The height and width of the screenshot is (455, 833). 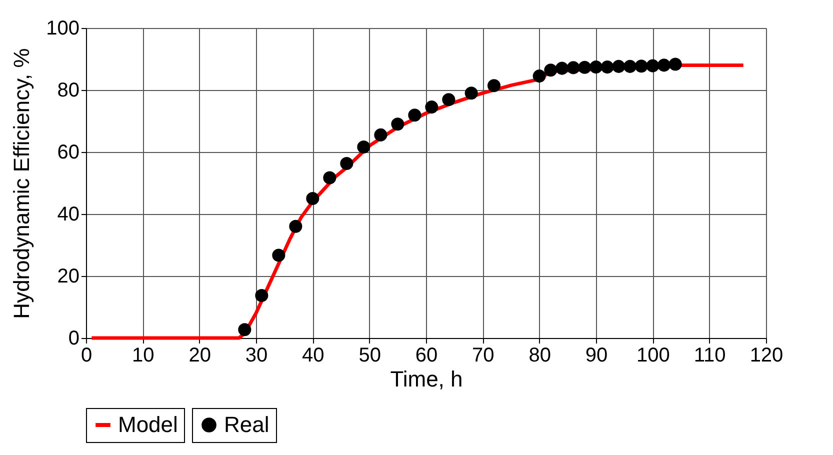 What do you see at coordinates (653, 355) in the screenshot?
I see `x-tick-label: 100` at bounding box center [653, 355].